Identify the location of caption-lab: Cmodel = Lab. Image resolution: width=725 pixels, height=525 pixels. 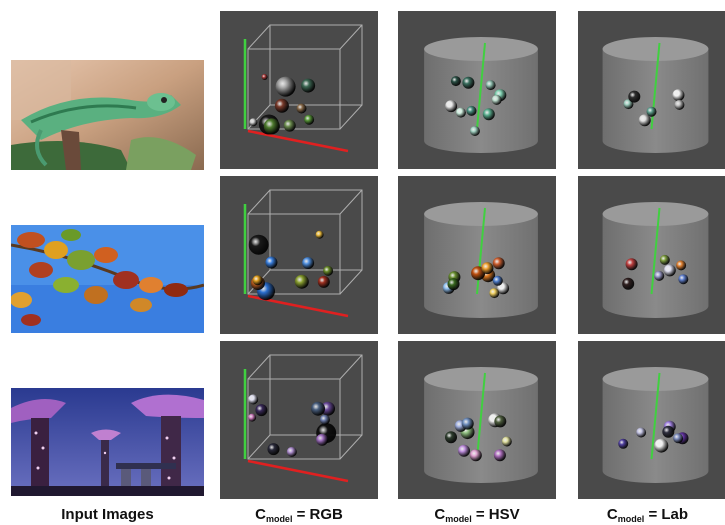
(647, 515).